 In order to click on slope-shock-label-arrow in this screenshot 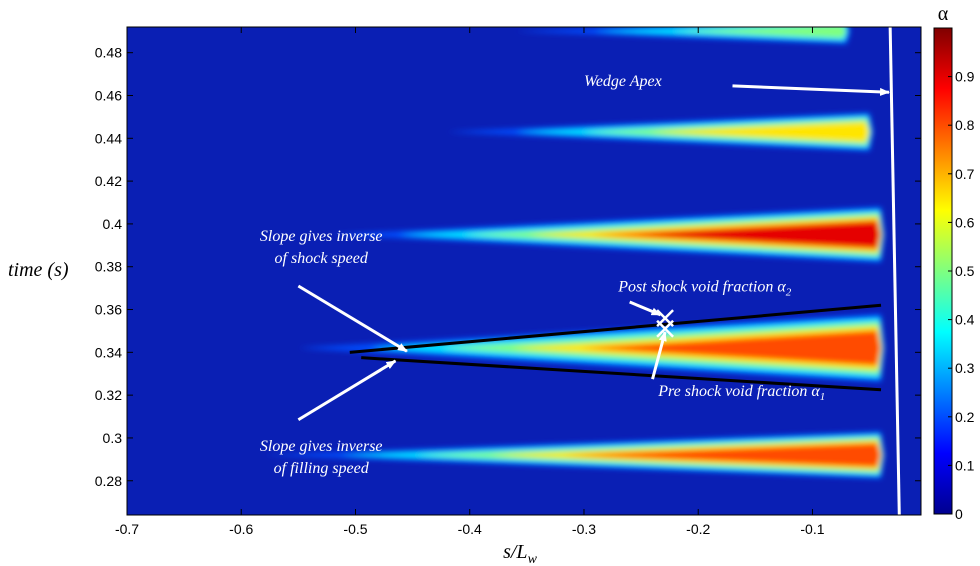, I will do `click(352, 318)`.